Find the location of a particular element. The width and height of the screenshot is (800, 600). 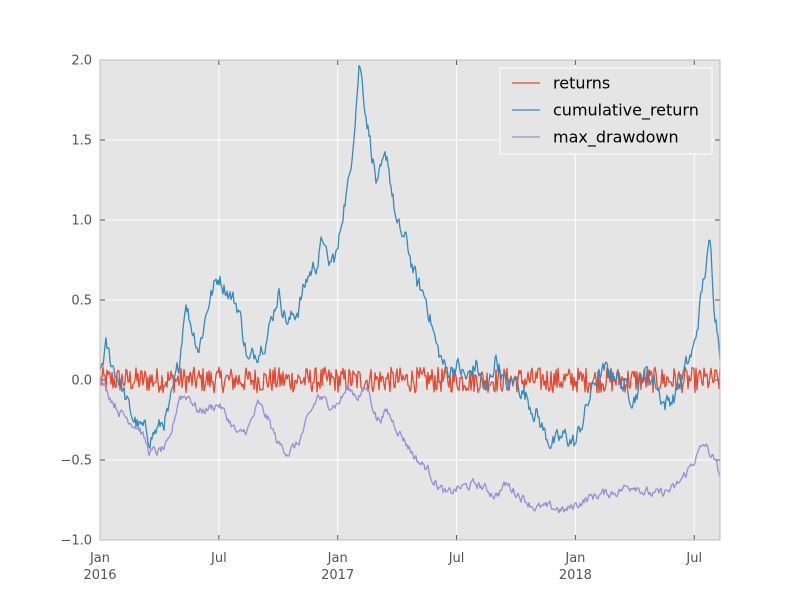

y-tick-label: −0.5 is located at coordinates (76, 461).